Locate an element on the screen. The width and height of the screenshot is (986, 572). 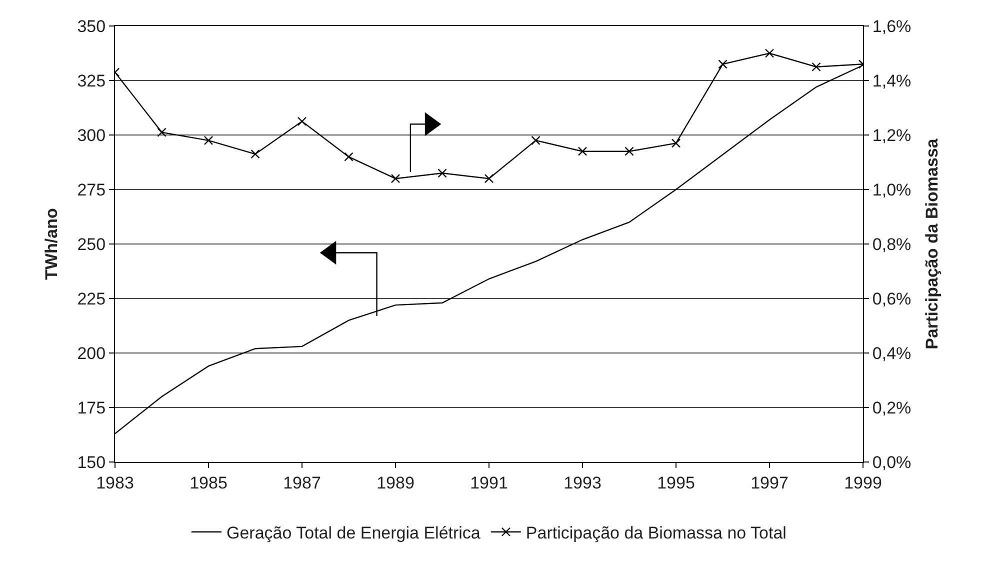
x-tick-label: 1991 is located at coordinates (489, 482).